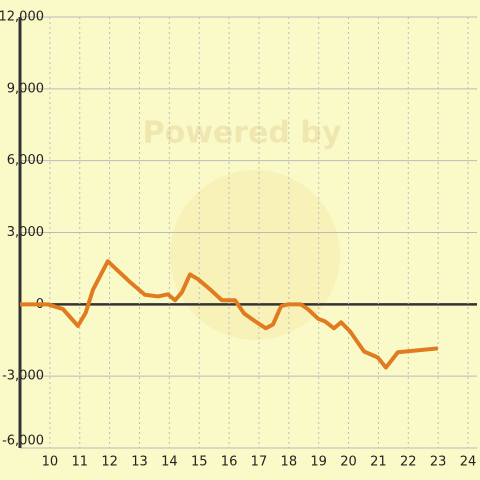 This screenshot has width=480, height=480. What do you see at coordinates (408, 462) in the screenshot?
I see `x-tick-label: 22` at bounding box center [408, 462].